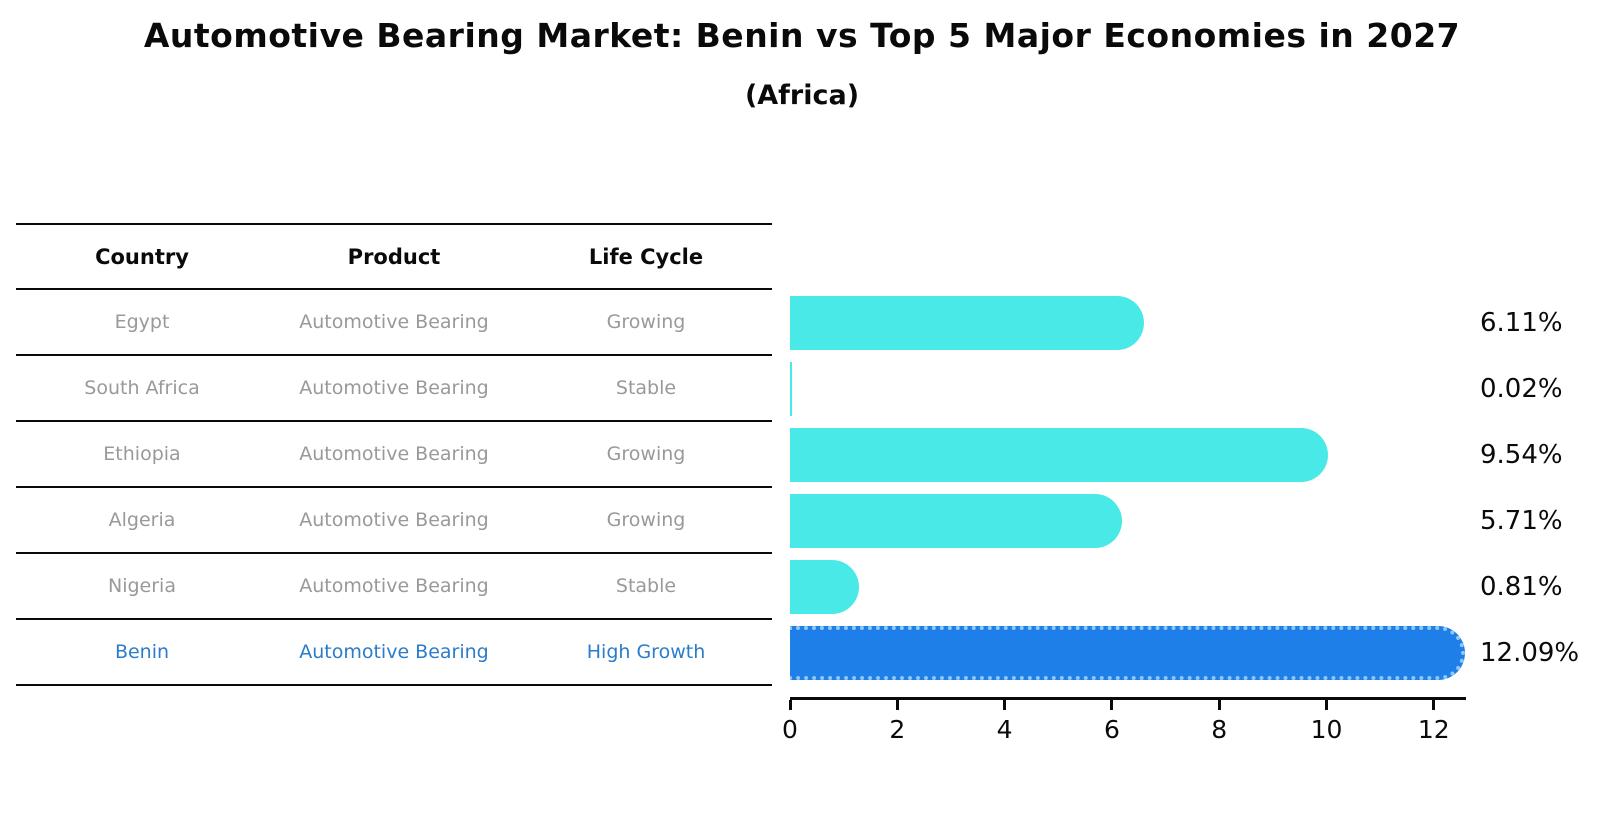 The image size is (1604, 823). Describe the element at coordinates (142, 652) in the screenshot. I see `country-cell: Benin` at that location.